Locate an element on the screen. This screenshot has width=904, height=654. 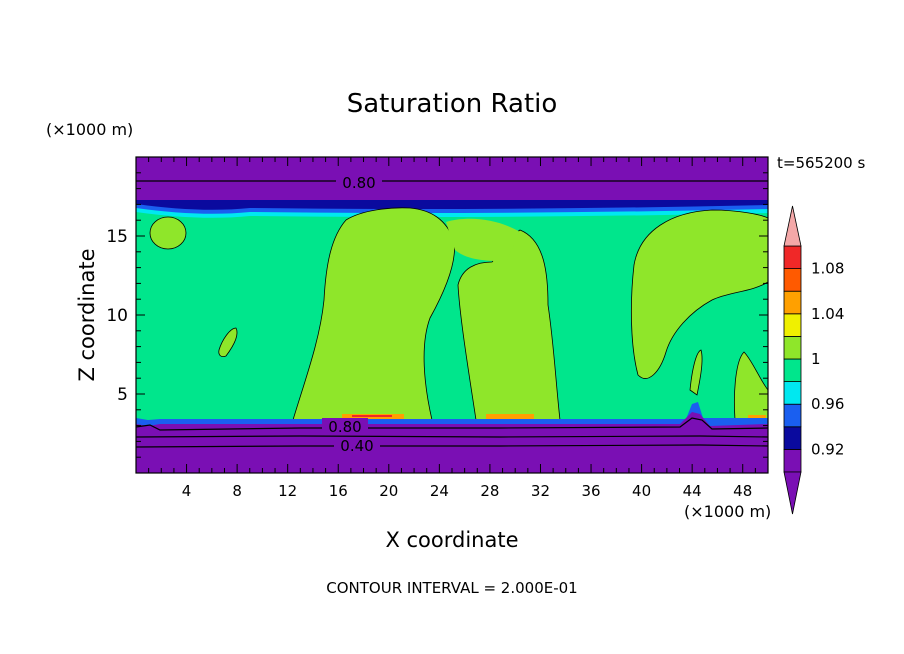
colorbar-over-arrow is located at coordinates (792, 226).